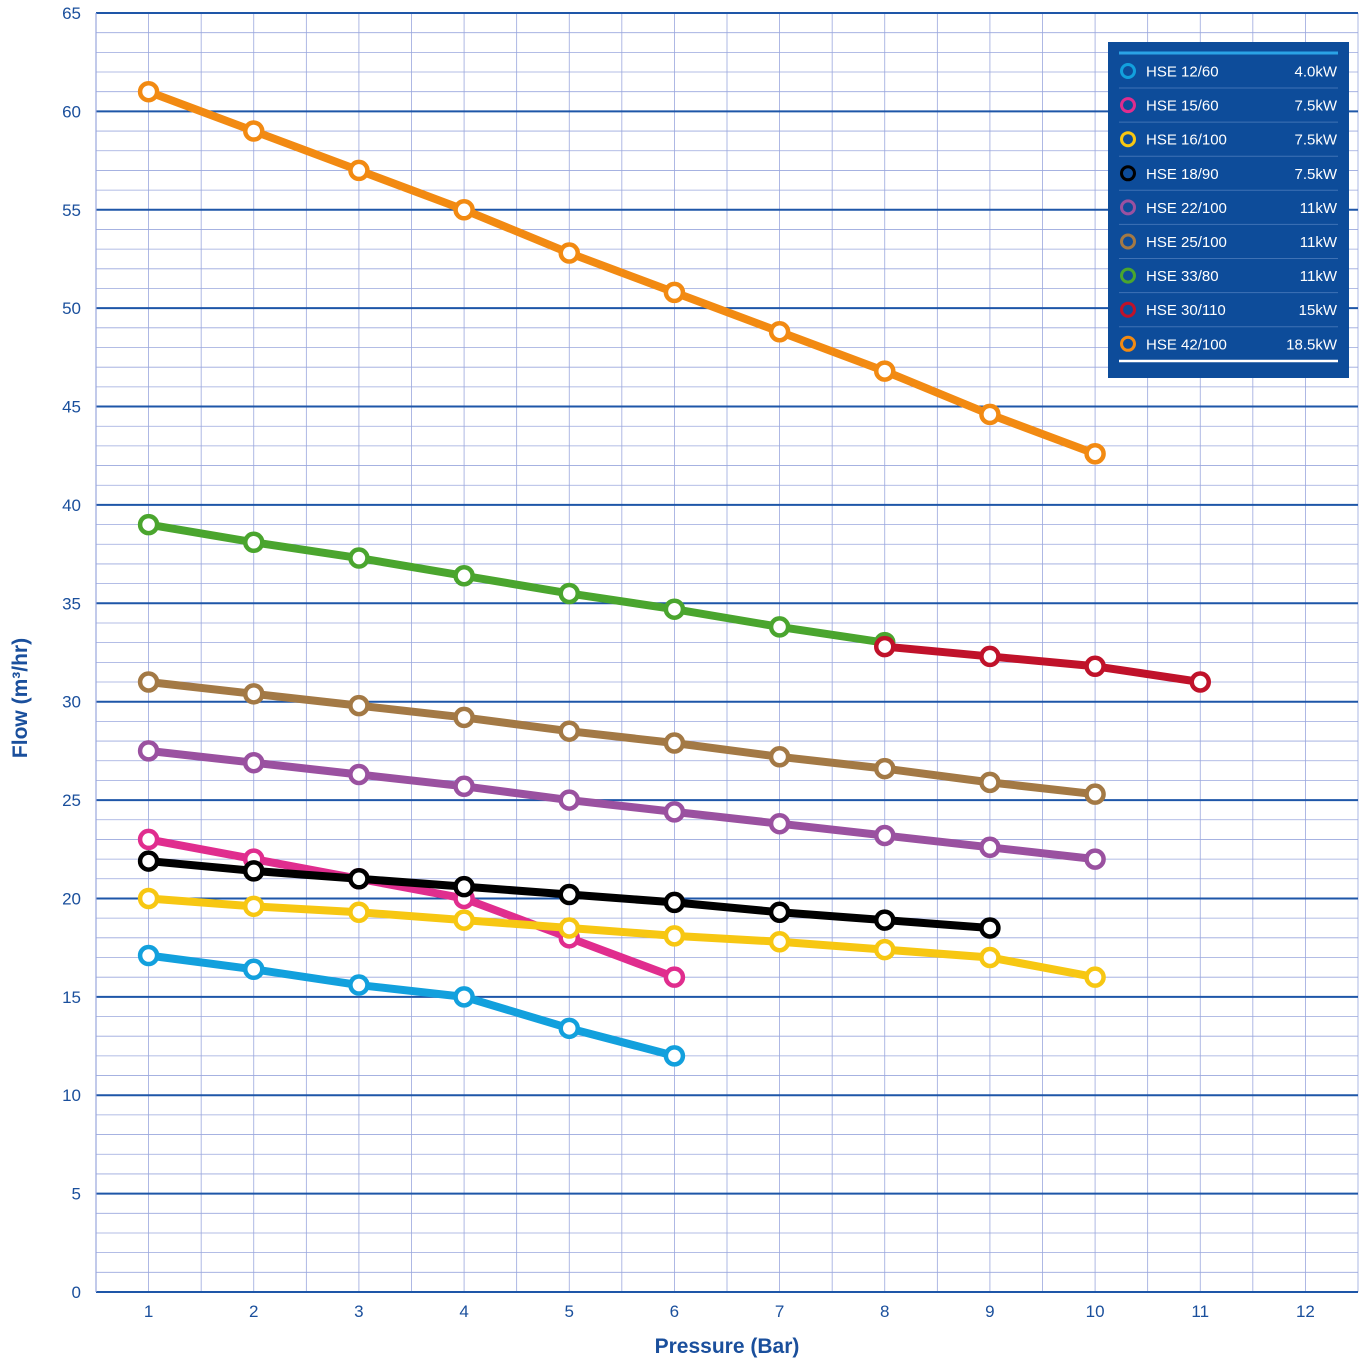 This screenshot has height=1359, width=1362. I want to click on y-tick-label: 65, so click(71, 13).